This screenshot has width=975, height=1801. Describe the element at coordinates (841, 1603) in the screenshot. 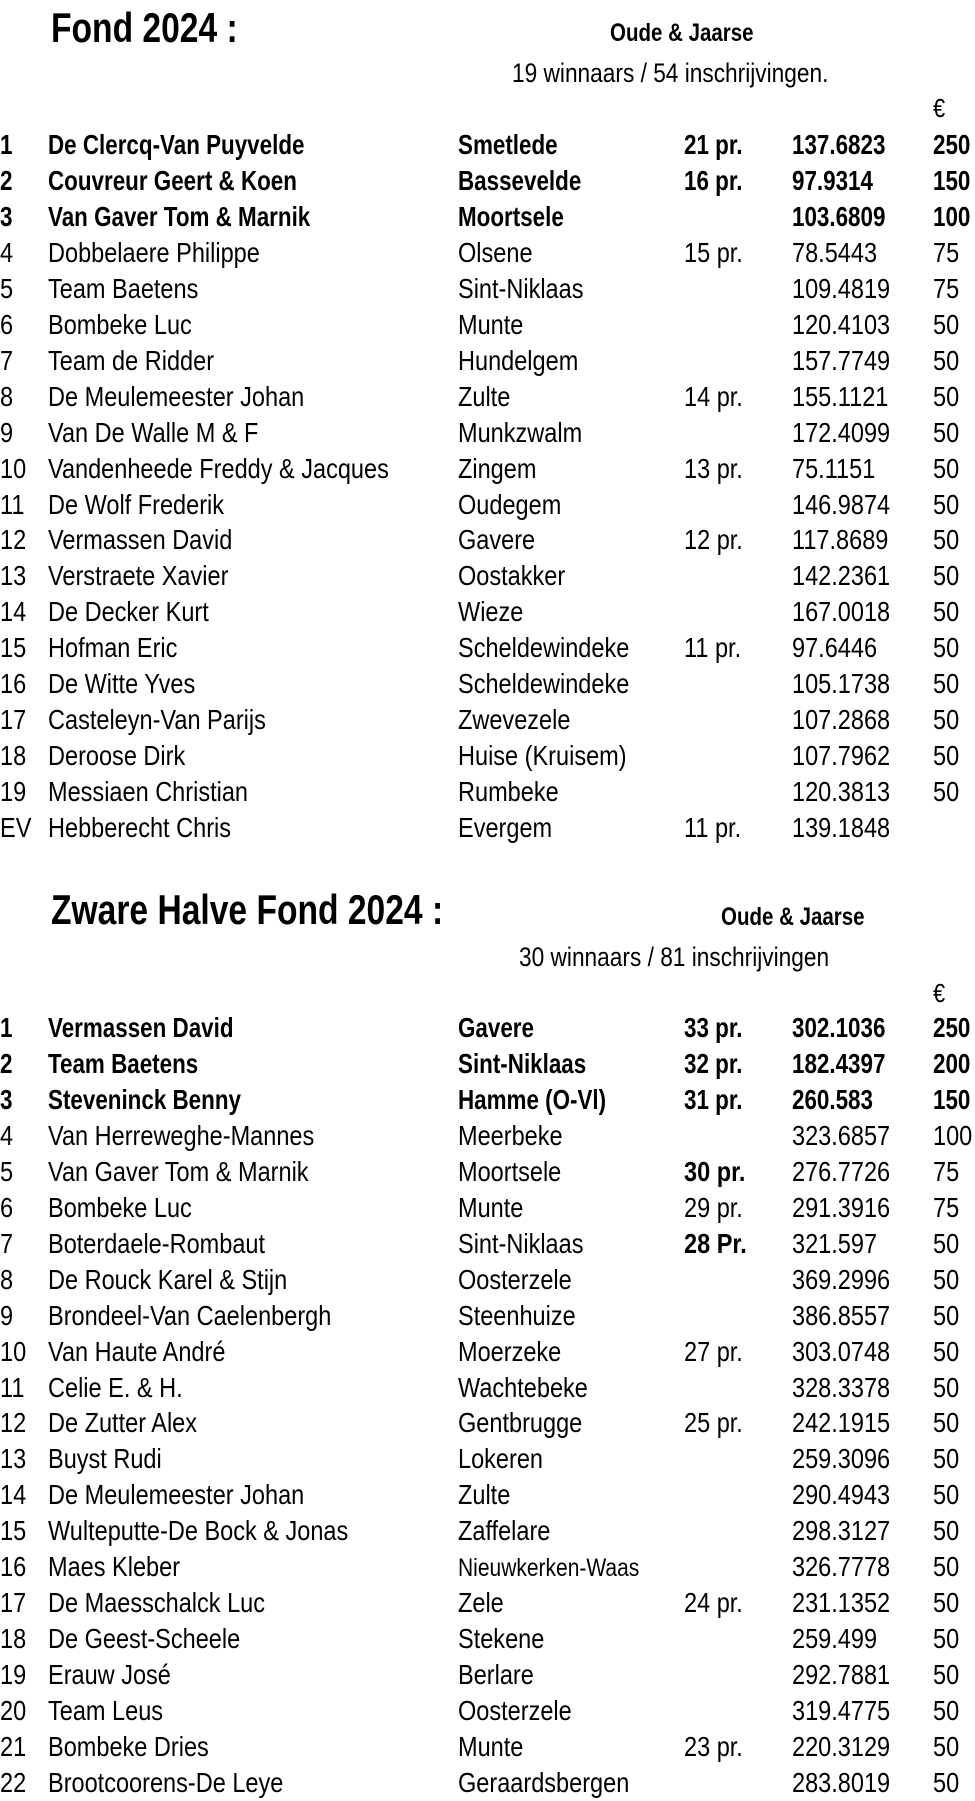

I see `cell-speed: 231.1352` at that location.